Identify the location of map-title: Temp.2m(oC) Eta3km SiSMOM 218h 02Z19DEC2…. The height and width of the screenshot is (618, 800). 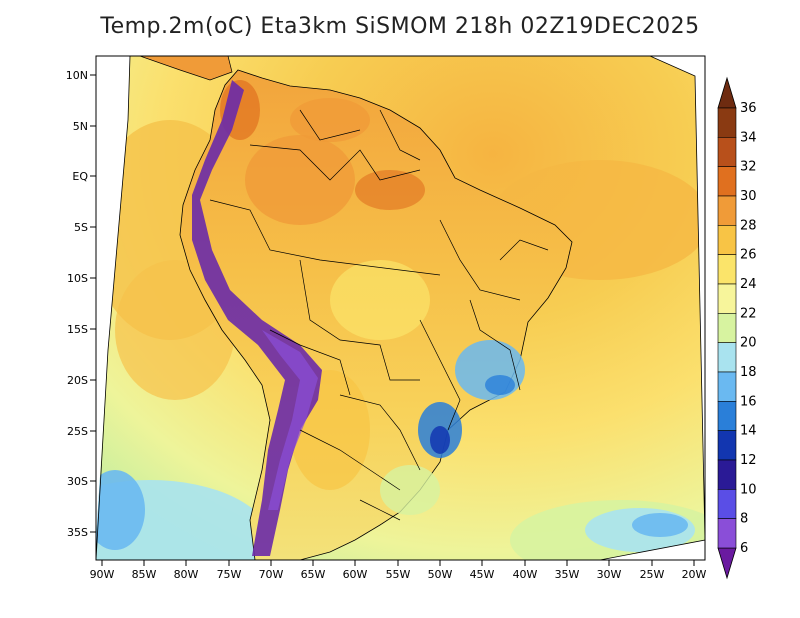
(400, 26).